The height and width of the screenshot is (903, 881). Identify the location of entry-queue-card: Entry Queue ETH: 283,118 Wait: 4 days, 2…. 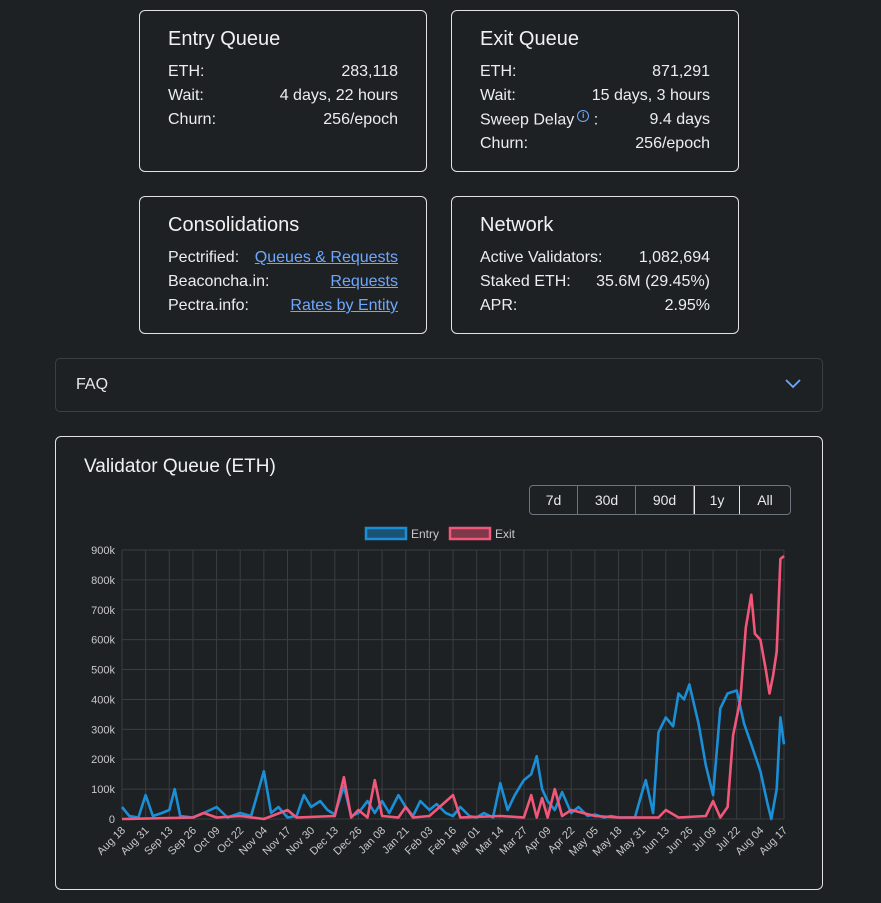
(283, 91).